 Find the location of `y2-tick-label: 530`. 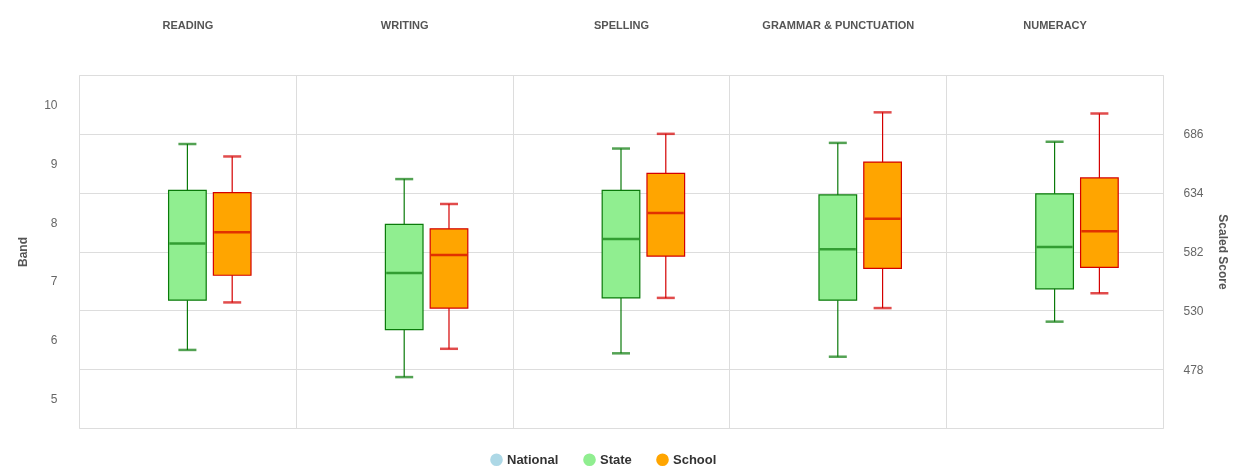

y2-tick-label: 530 is located at coordinates (1193, 310).